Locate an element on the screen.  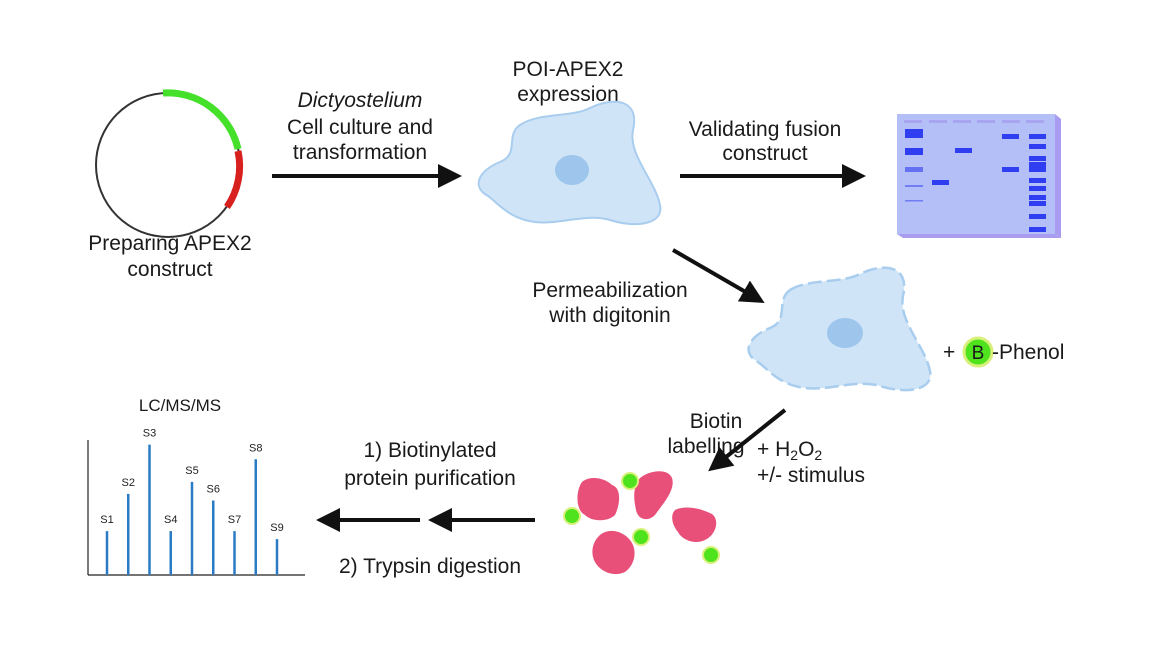
labelling-label-2: labelling is located at coordinates (705, 446).